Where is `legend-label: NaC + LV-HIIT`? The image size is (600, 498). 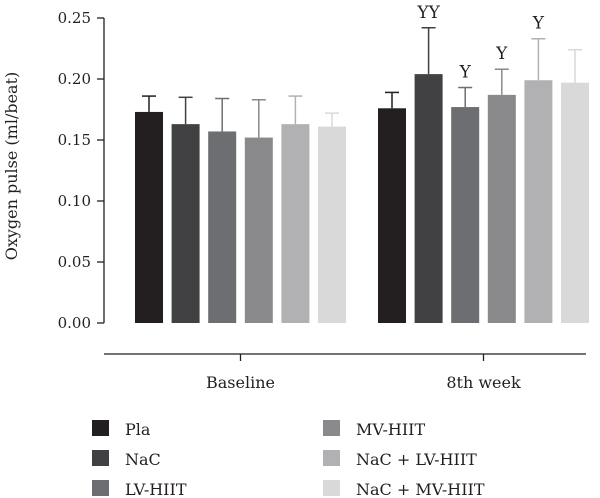 legend-label: NaC + LV-HIIT is located at coordinates (416, 459).